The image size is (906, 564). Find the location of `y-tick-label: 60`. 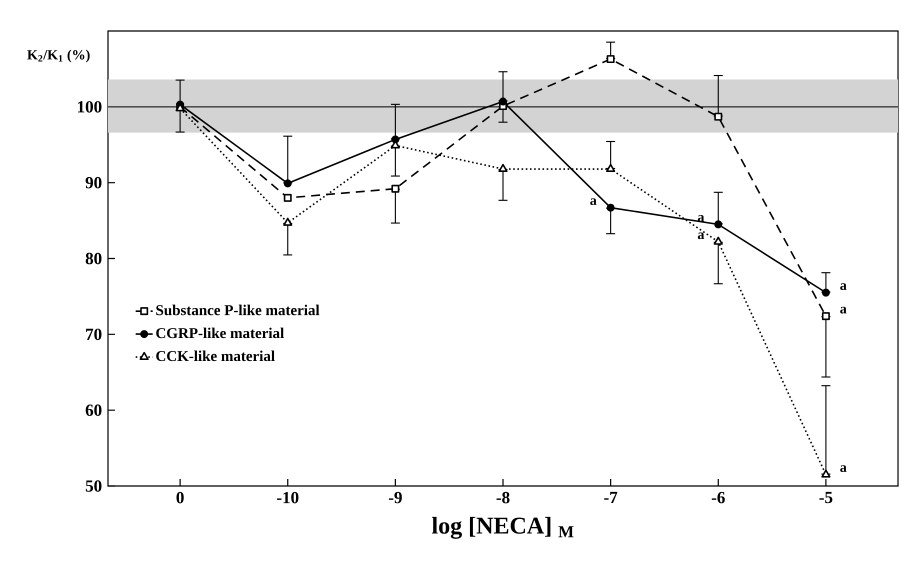

y-tick-label: 60 is located at coordinates (94, 410).